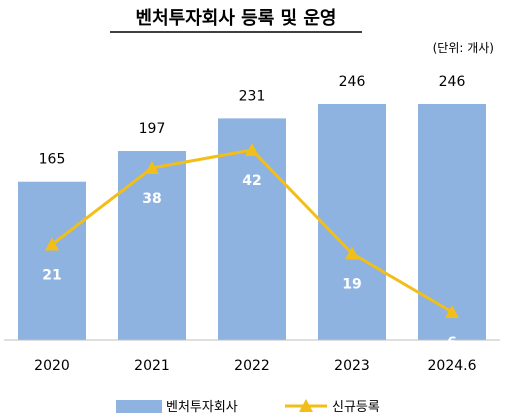 The height and width of the screenshot is (418, 505). Describe the element at coordinates (152, 245) in the screenshot. I see `bar-2021` at that location.